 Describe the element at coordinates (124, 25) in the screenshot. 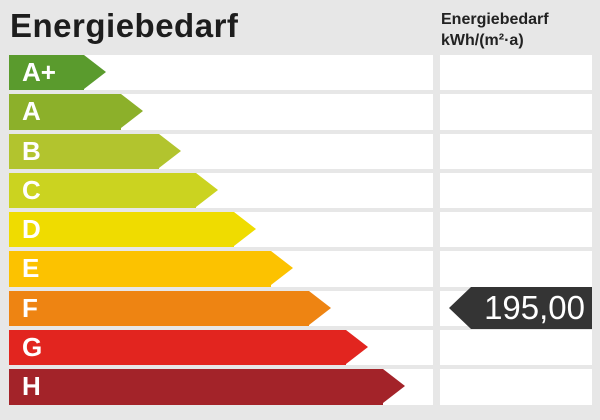

I see `panel-title: Energiebedarf` at that location.